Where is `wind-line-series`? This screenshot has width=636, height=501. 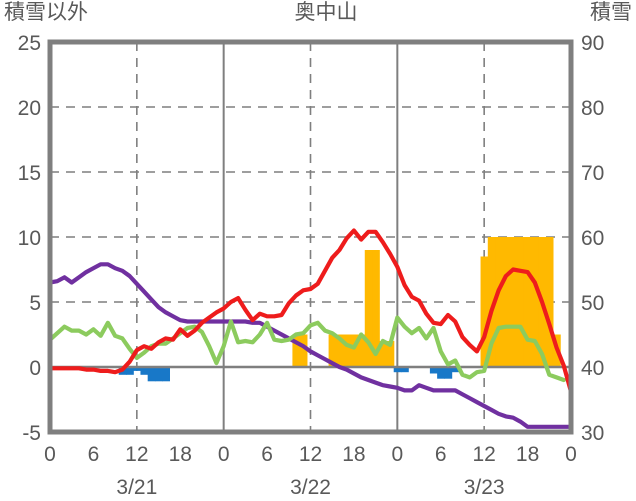 wind-line-series is located at coordinates (306, 349).